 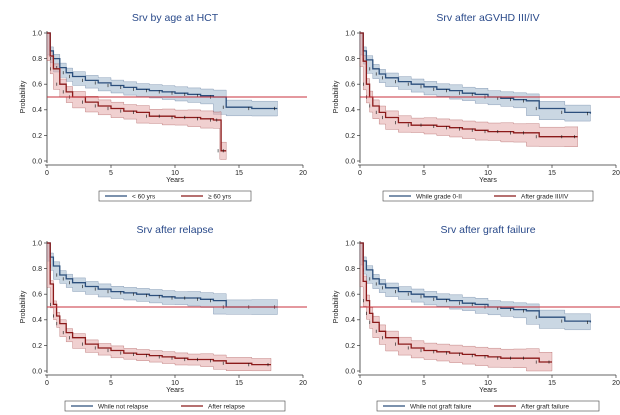 I want to click on legend-label: While not graft failure, so click(x=441, y=407).